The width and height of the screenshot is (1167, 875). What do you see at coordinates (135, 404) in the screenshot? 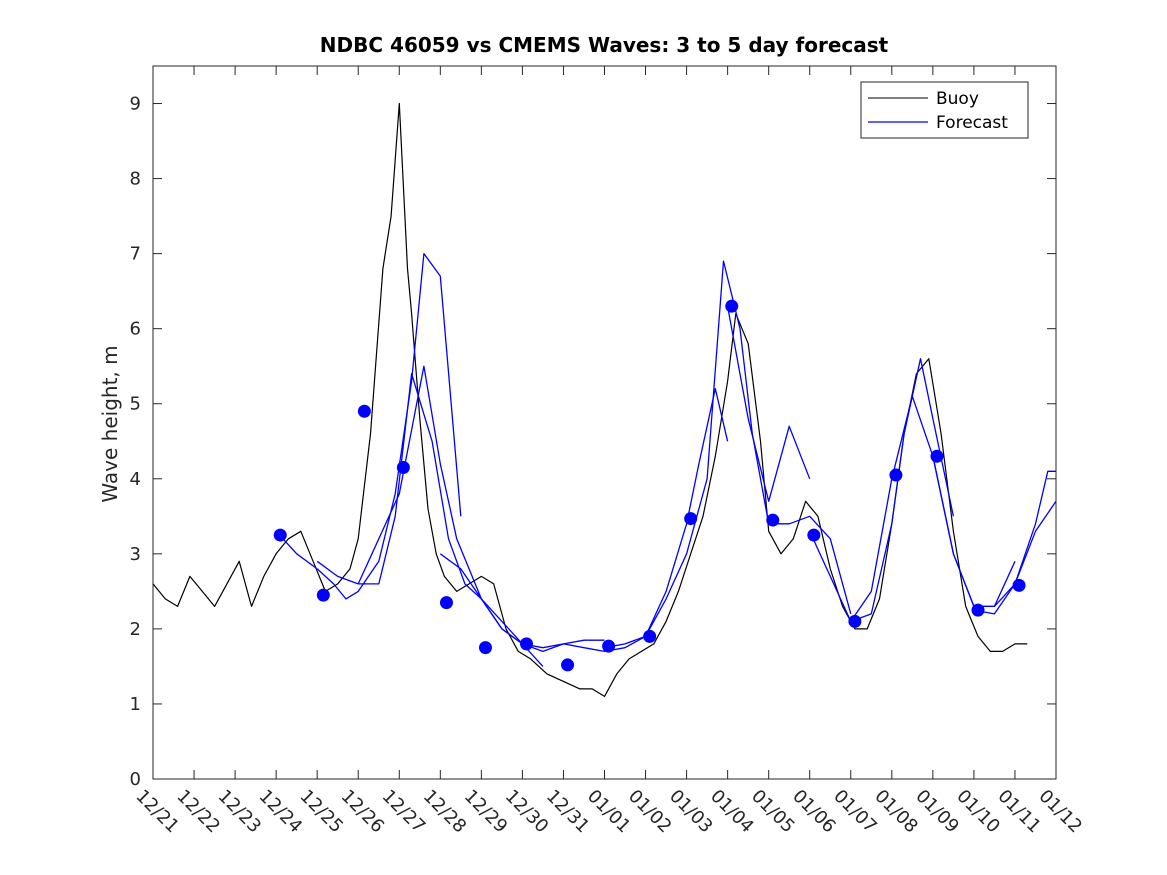
I see `y-tick-label: 5` at bounding box center [135, 404].